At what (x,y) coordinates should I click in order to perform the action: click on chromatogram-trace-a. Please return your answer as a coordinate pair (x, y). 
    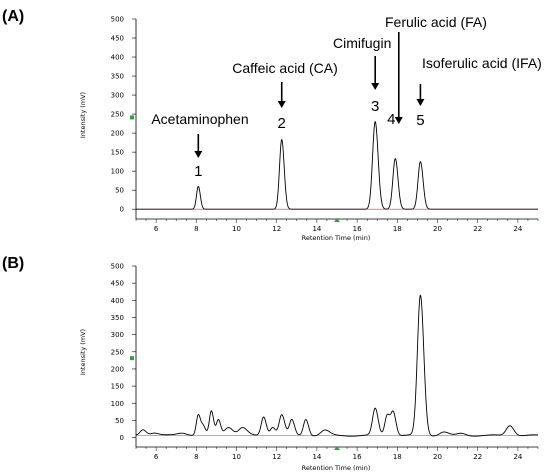
    Looking at the image, I should click on (337, 165).